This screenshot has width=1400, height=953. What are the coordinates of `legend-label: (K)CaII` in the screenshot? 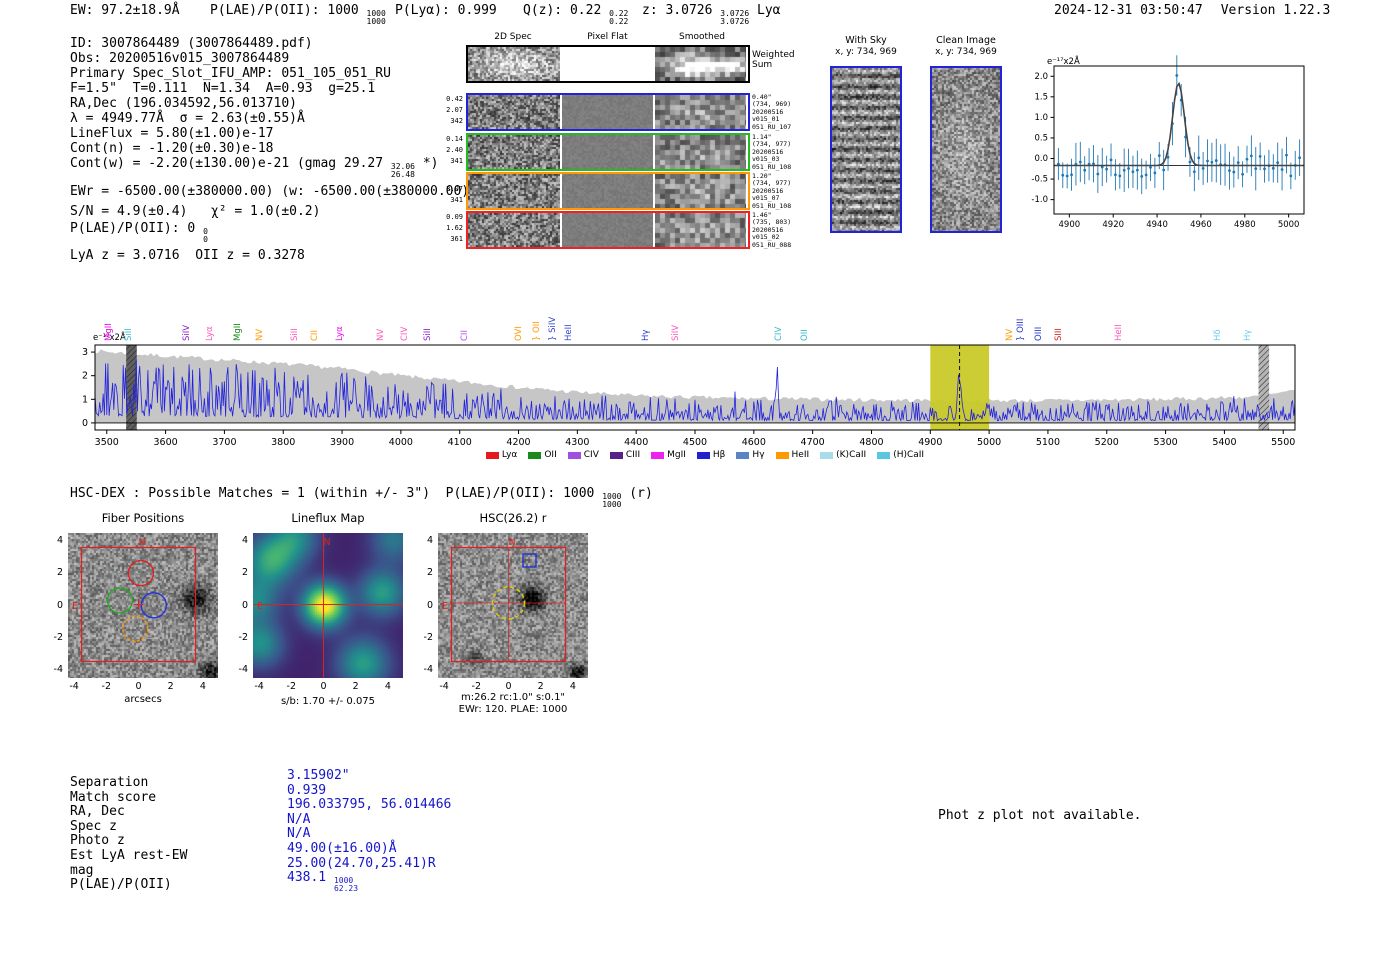 It's located at (851, 455).